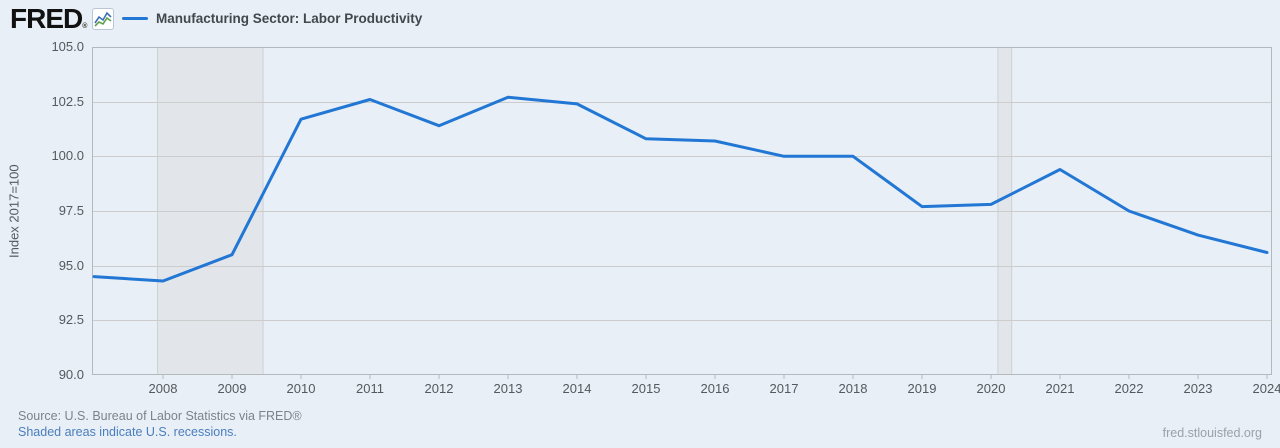 The width and height of the screenshot is (1280, 448). Describe the element at coordinates (71, 374) in the screenshot. I see `y-axis-tick-label: 90.0` at that location.